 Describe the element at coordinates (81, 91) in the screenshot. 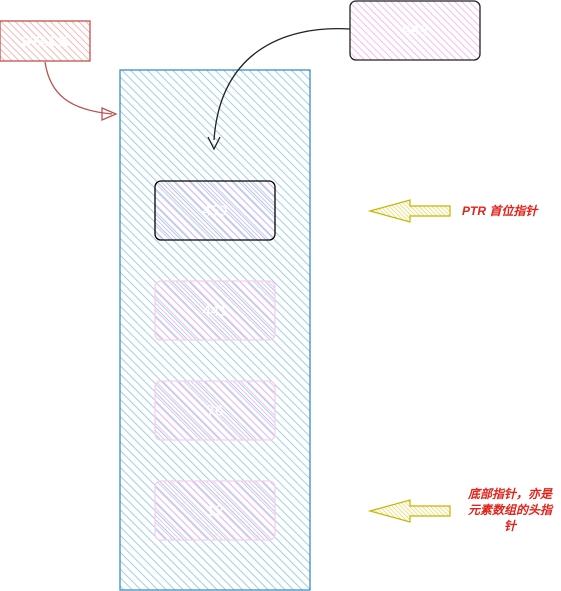

I see `stack-label-arrow` at that location.